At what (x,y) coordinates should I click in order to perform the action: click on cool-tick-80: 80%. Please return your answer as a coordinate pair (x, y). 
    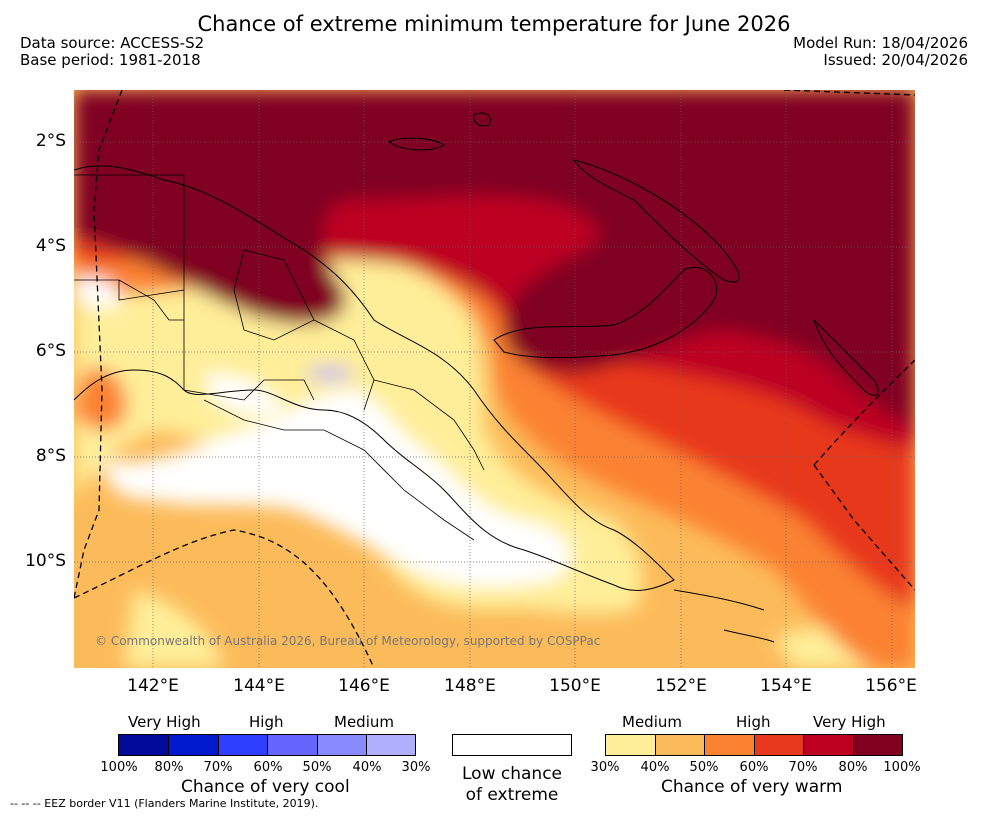
    Looking at the image, I should click on (169, 767).